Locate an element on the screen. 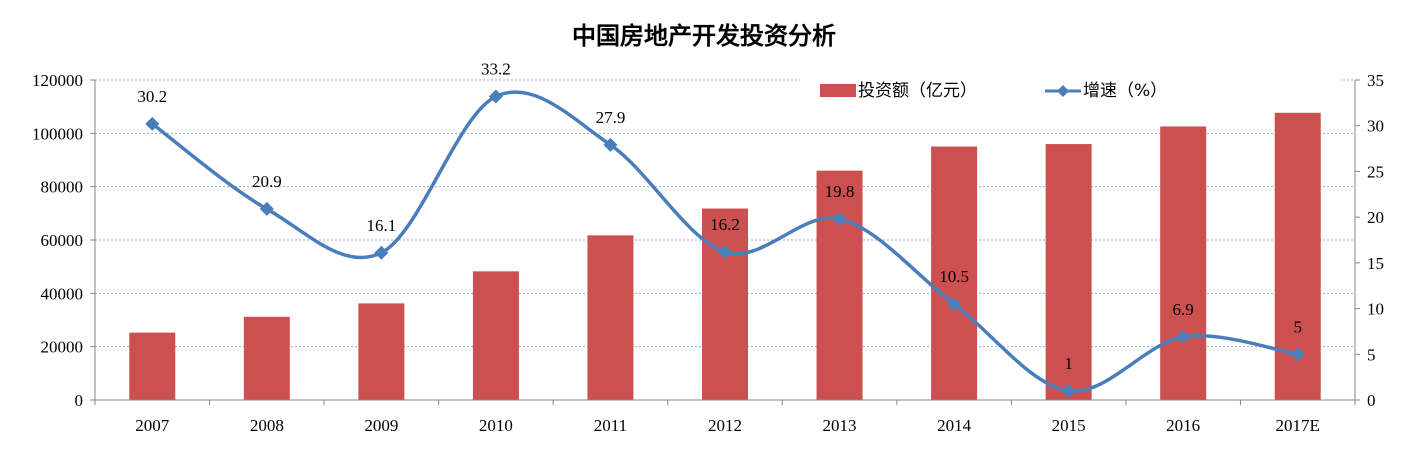 This screenshot has width=1408, height=452. growth-data-label: 16.1 is located at coordinates (381, 225).